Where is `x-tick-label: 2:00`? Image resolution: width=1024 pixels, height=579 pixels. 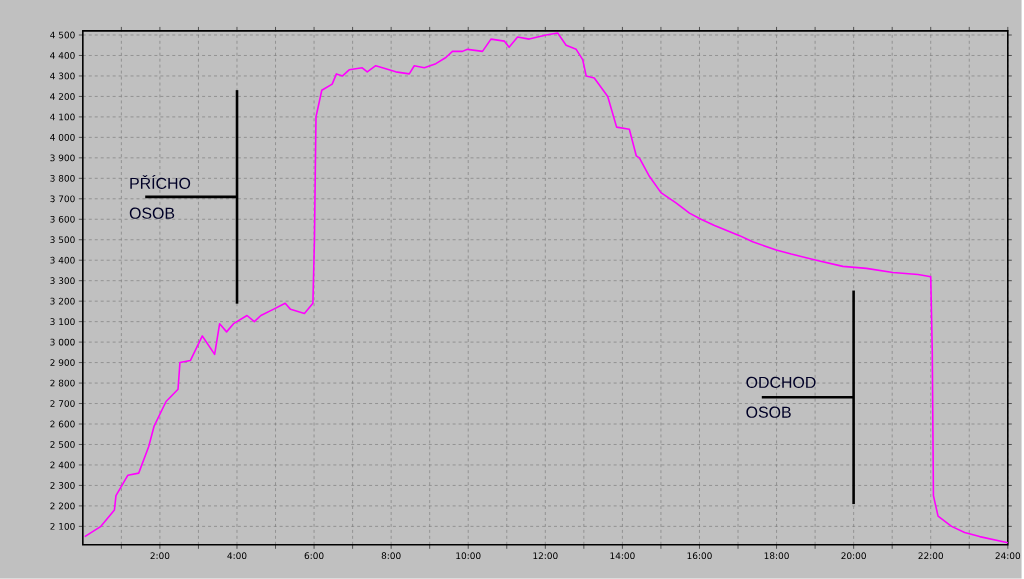
x-tick-label: 2:00 is located at coordinates (160, 556).